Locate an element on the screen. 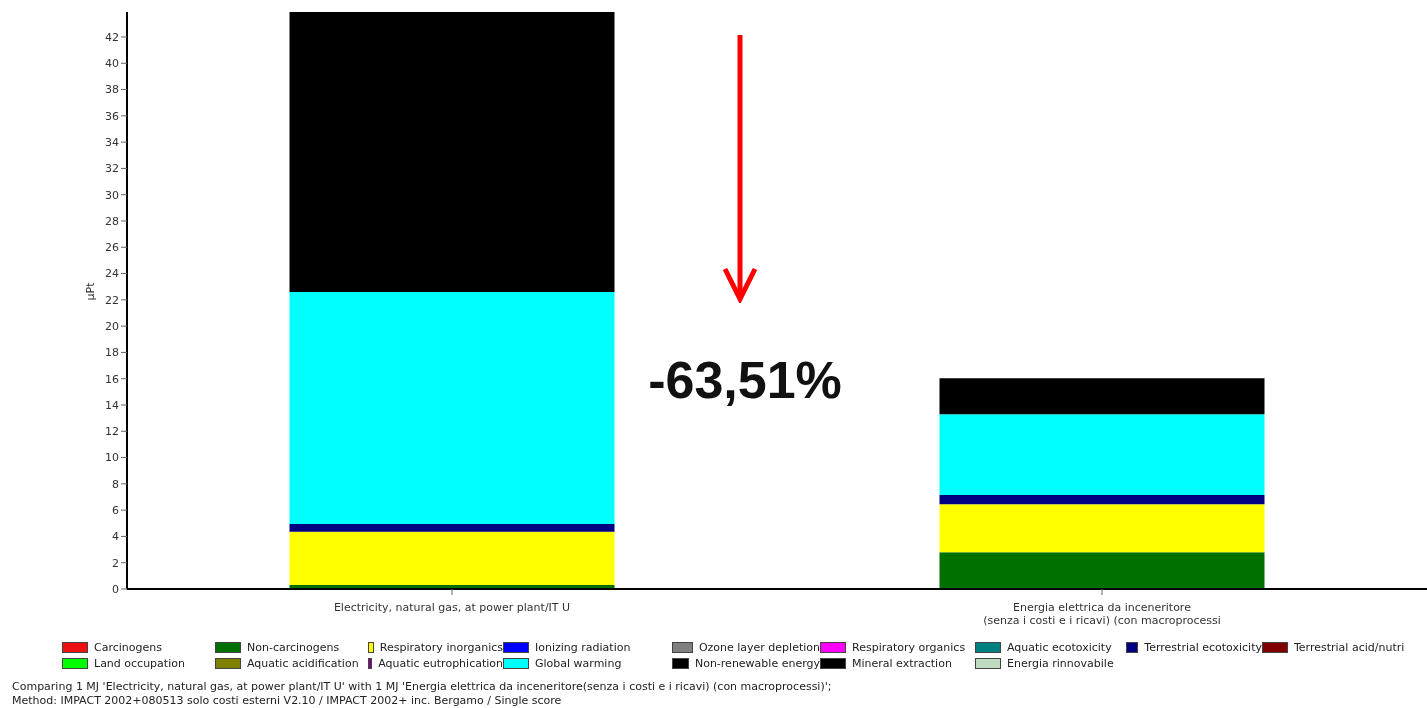 The width and height of the screenshot is (1427, 708). y-tick-label: 36 is located at coordinates (112, 116).